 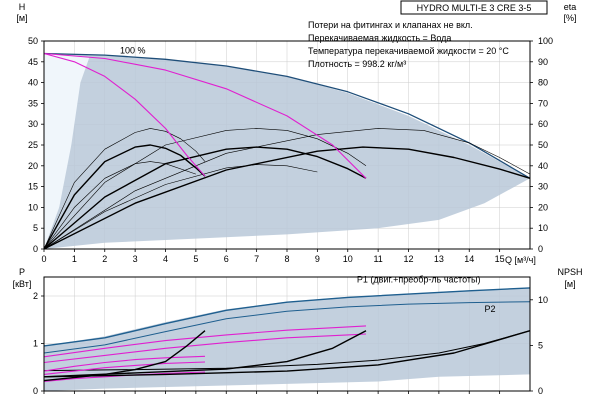 What do you see at coordinates (543, 207) in the screenshot?
I see `qh-y-right-tick-label-2: 20` at bounding box center [543, 207].